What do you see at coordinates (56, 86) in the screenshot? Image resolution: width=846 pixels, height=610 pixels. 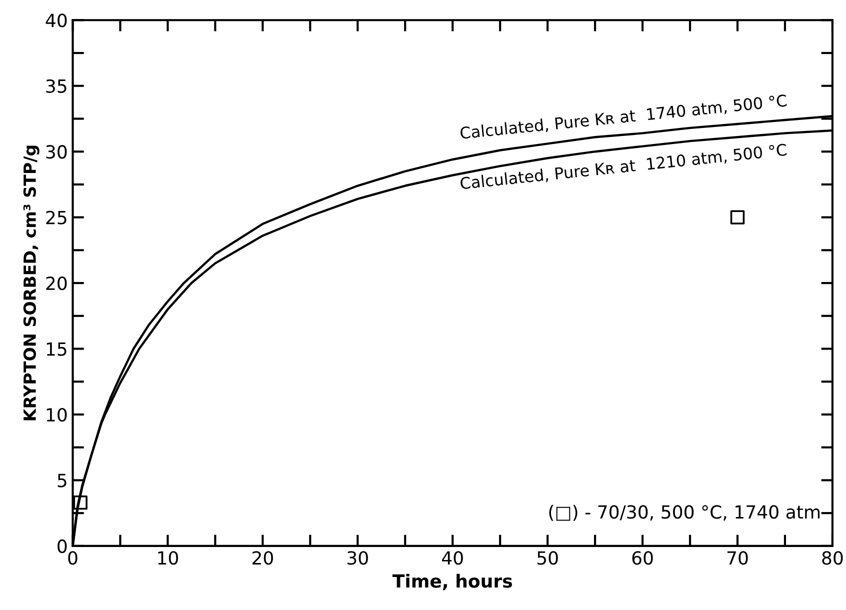 I see `y-tick-label: 35` at bounding box center [56, 86].